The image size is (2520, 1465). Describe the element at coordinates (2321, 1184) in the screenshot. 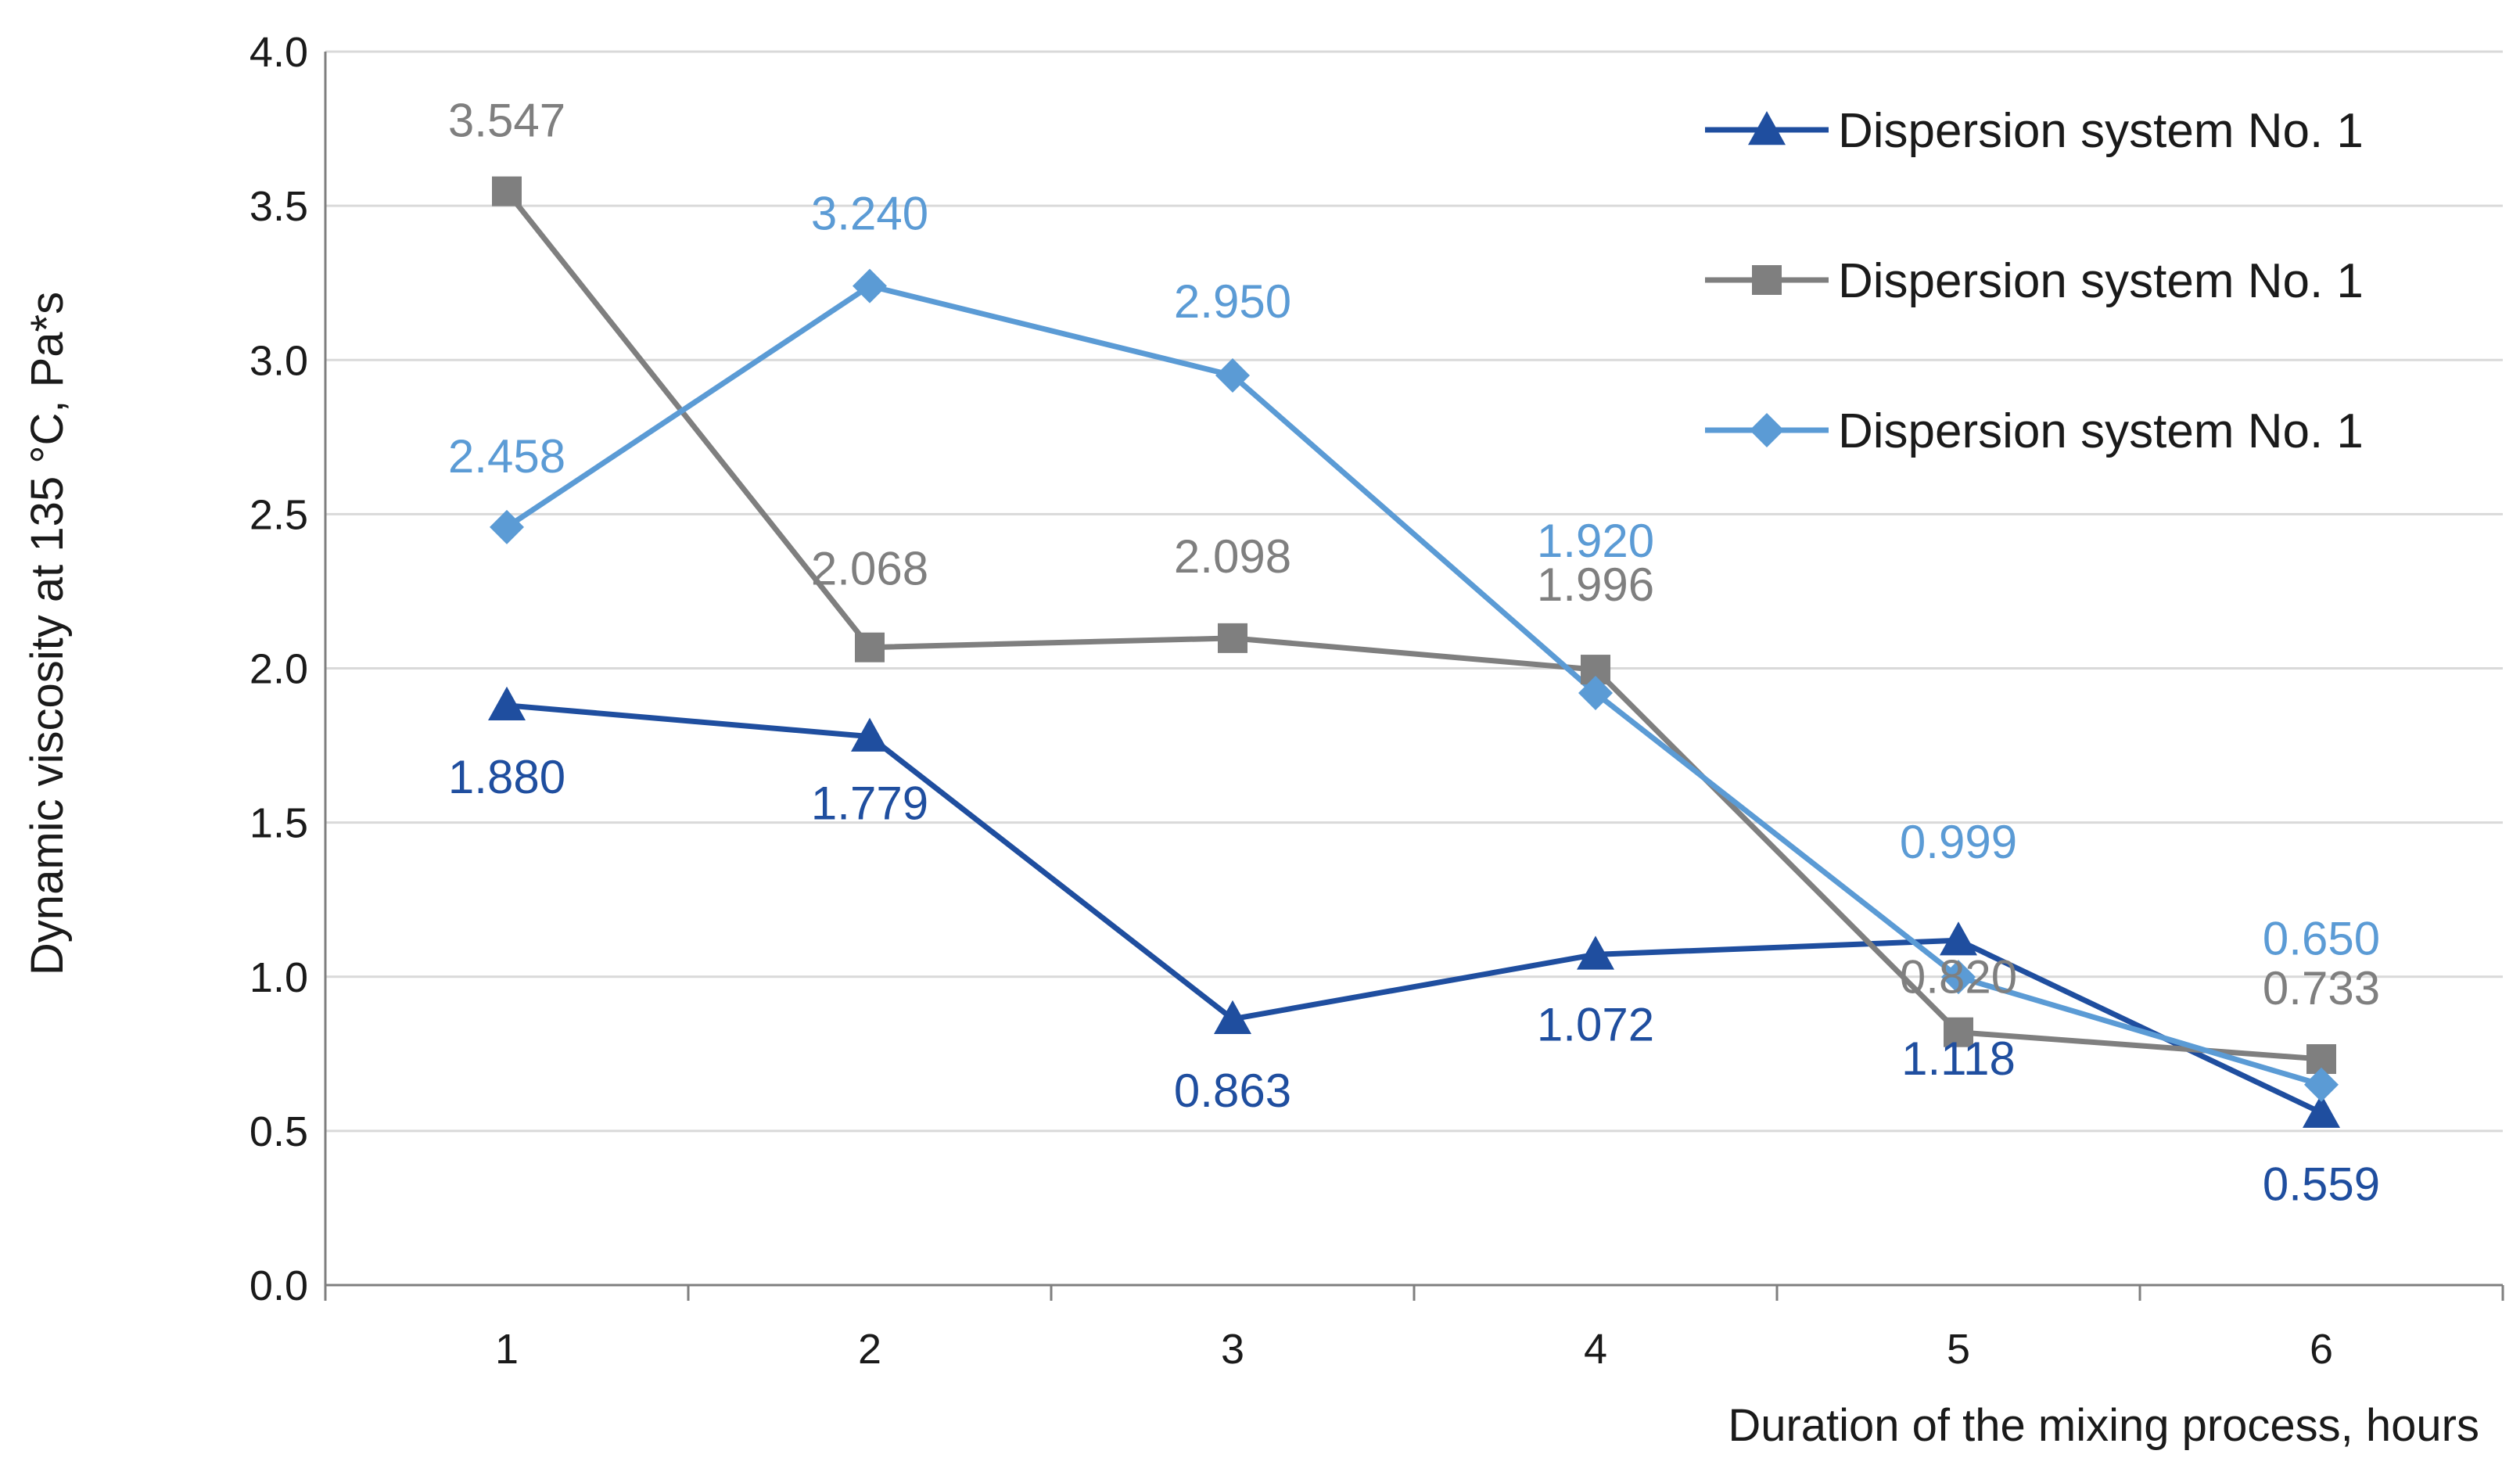

I see `data-label: 0.559` at that location.